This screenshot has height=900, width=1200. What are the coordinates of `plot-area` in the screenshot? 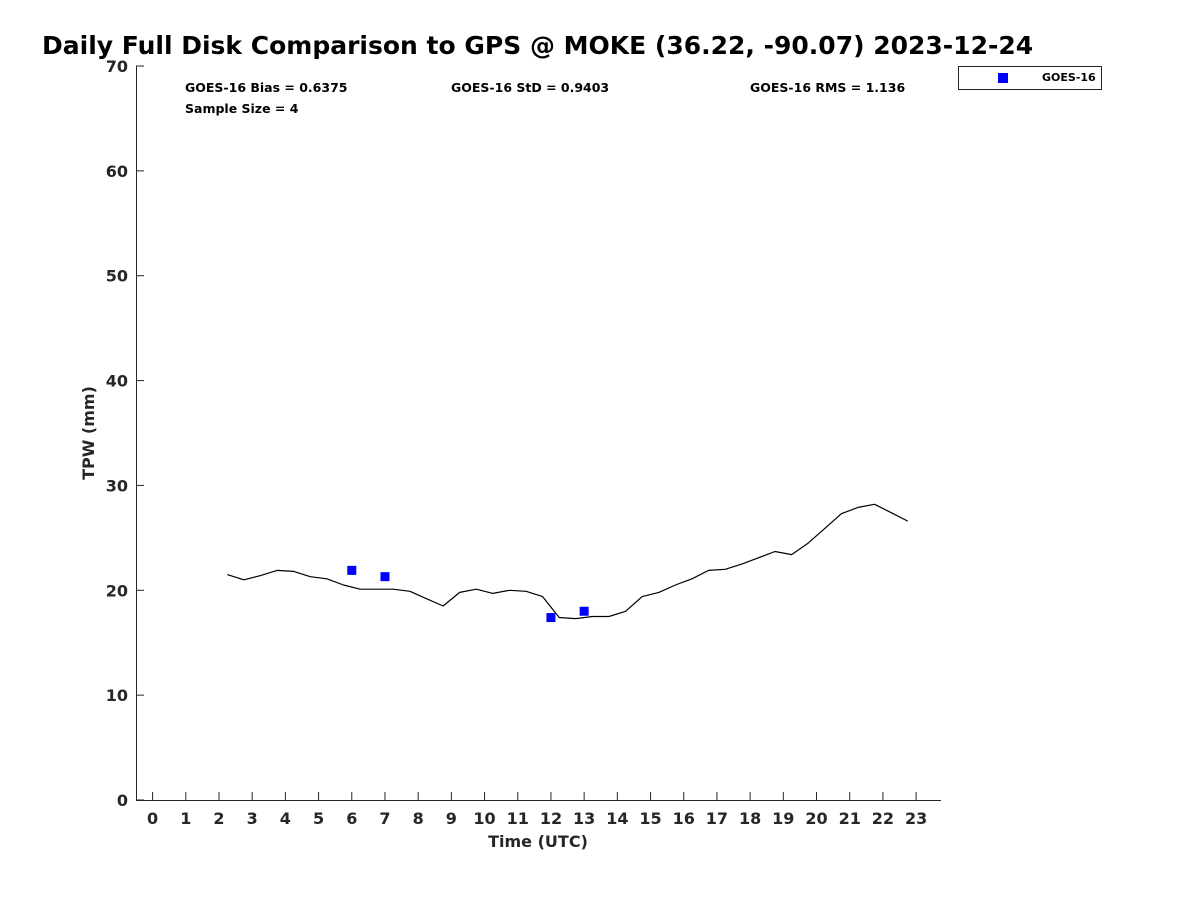 It's located at (568, 563).